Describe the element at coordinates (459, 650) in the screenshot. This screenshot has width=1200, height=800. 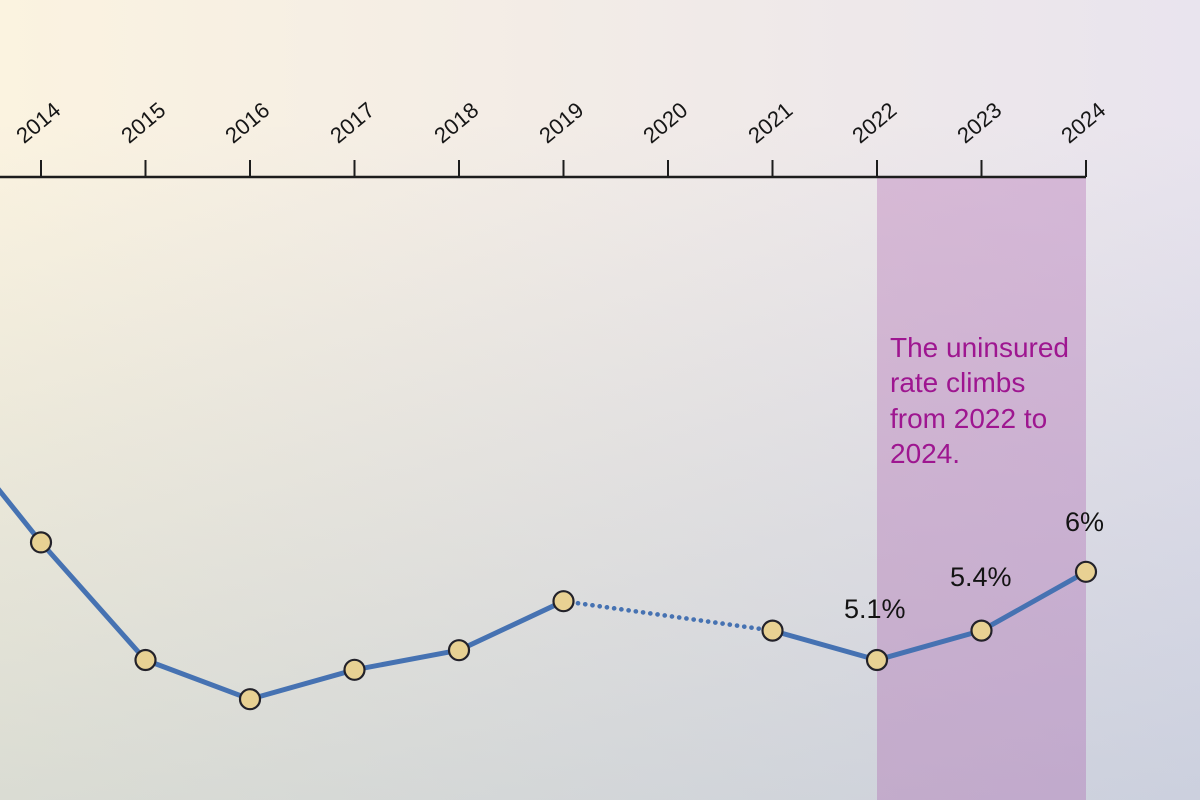
I see `data-point-marker-2018` at that location.